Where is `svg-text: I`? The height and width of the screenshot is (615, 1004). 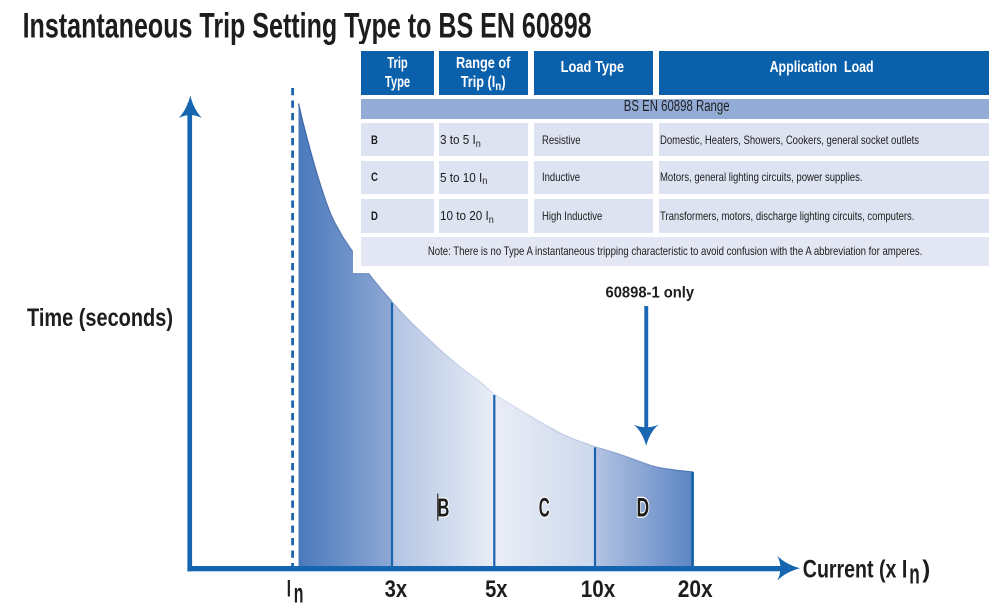 svg-text: I is located at coordinates (289, 588).